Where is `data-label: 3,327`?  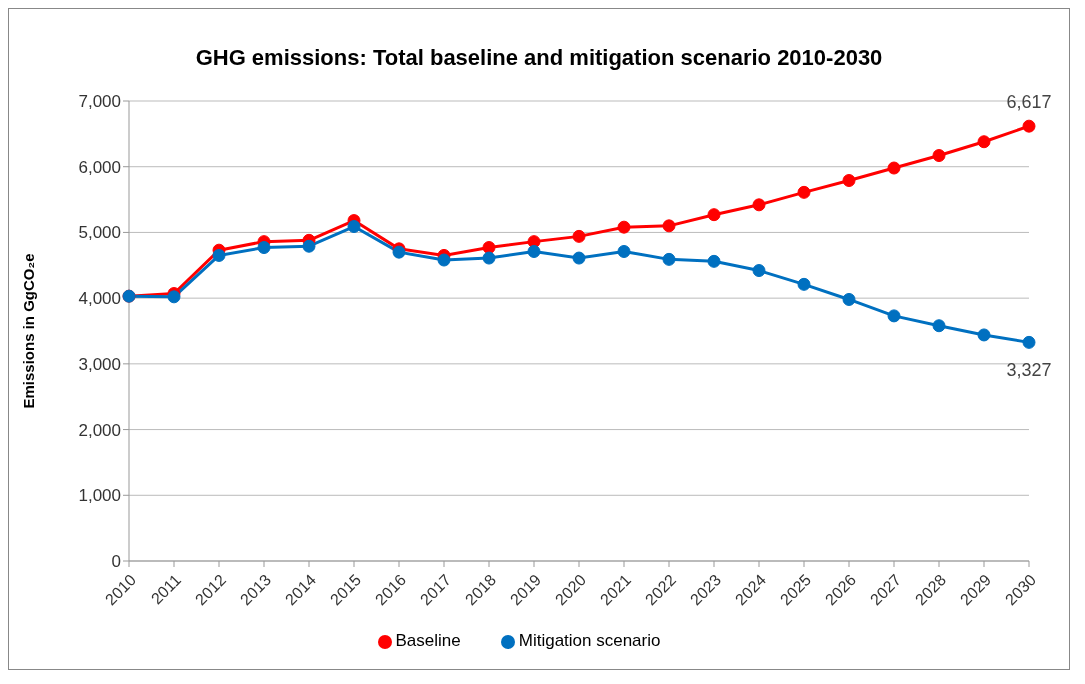
data-label: 3,327 is located at coordinates (1029, 370).